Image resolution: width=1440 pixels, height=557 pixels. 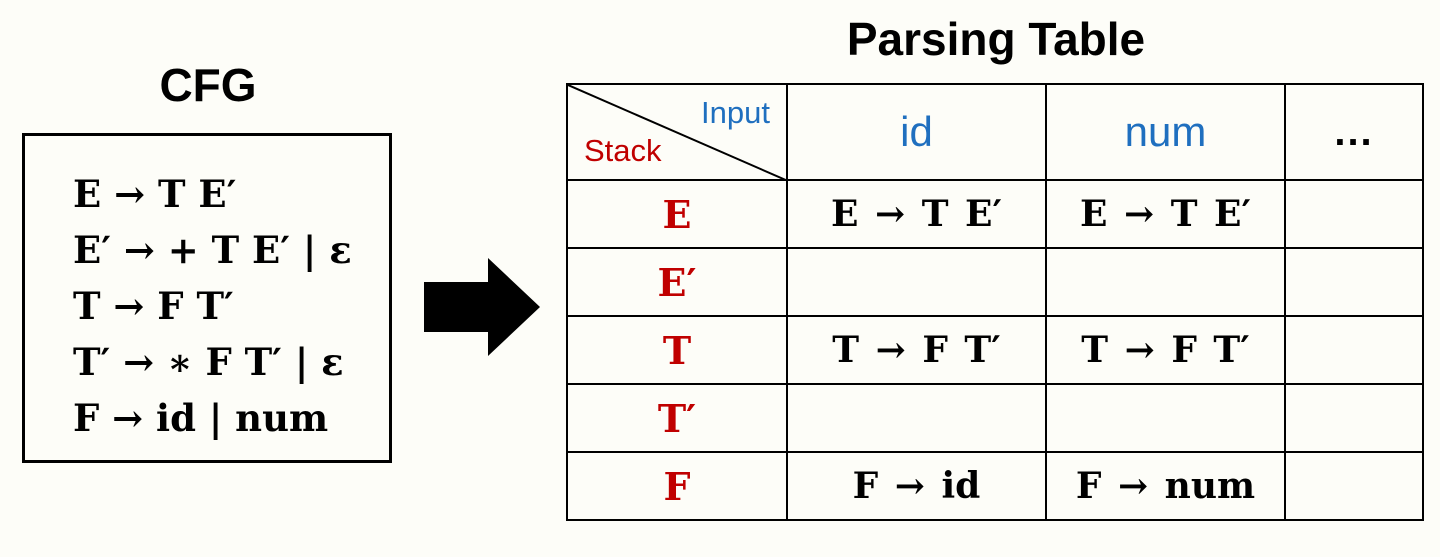 I want to click on table-row: T′, so click(x=995, y=418).